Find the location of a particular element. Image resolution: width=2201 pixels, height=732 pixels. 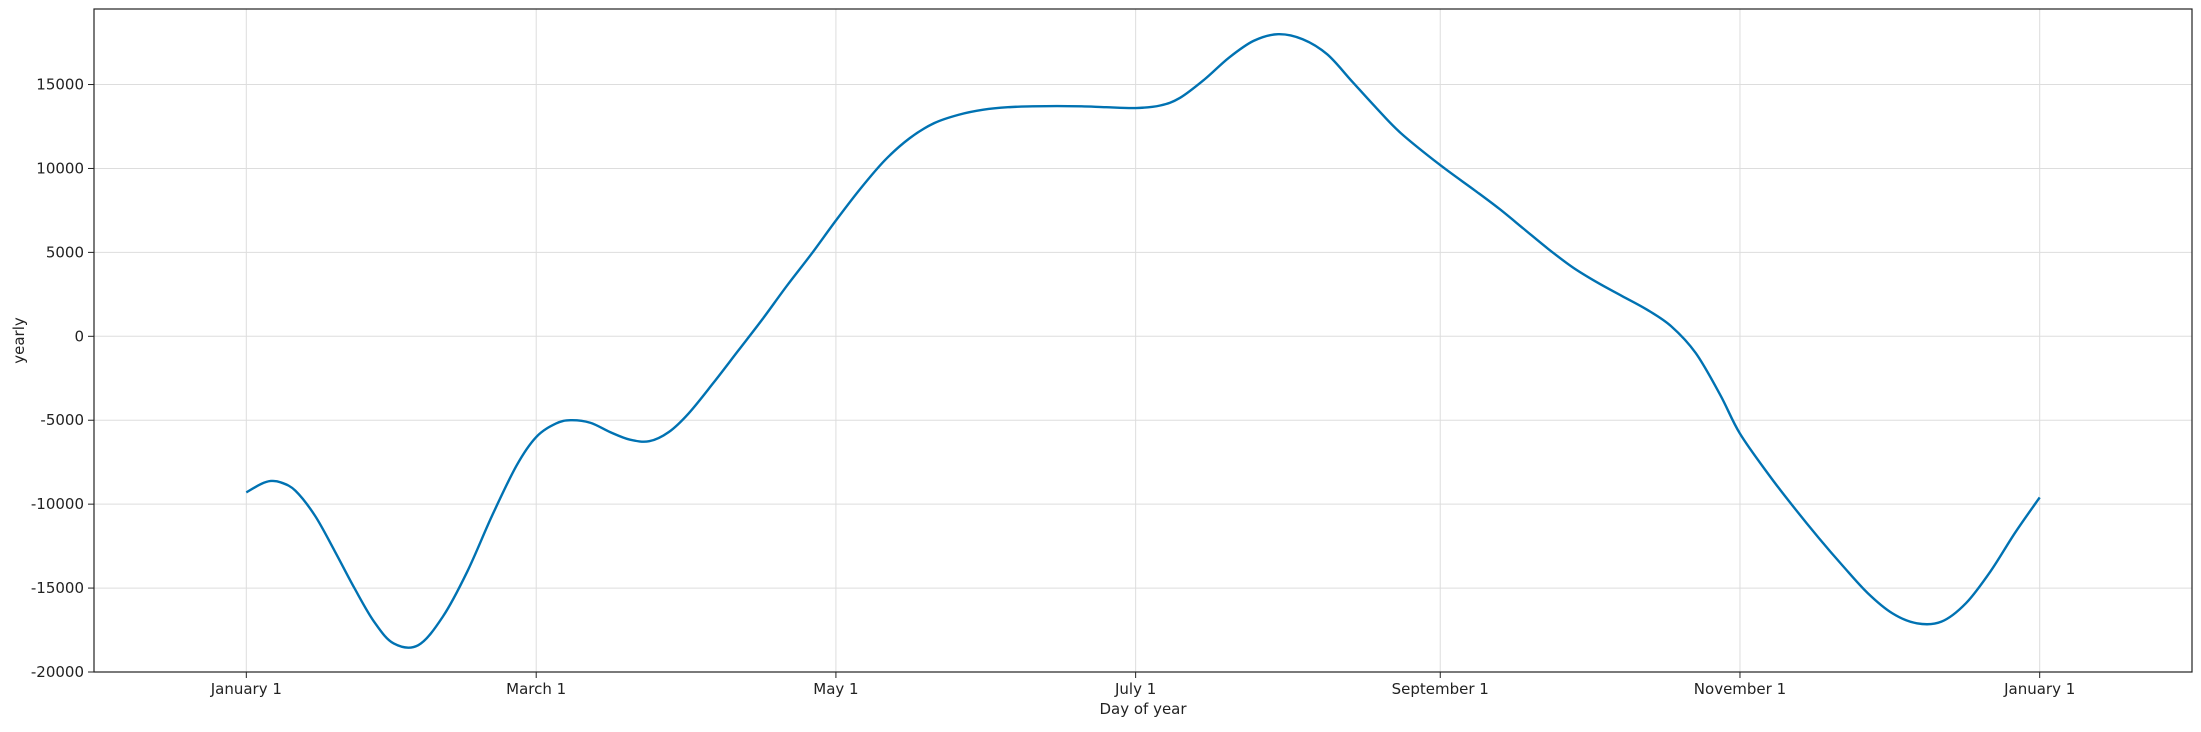

x-tick-label: November 1 is located at coordinates (1740, 689).